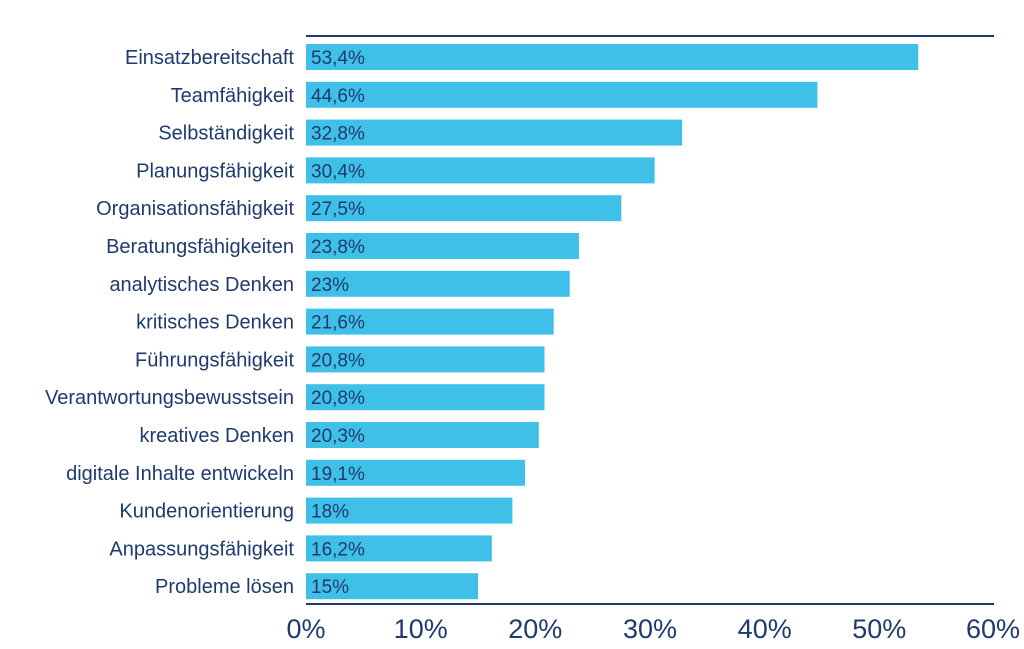  I want to click on category-label: Kundenorientierung, so click(206, 512).